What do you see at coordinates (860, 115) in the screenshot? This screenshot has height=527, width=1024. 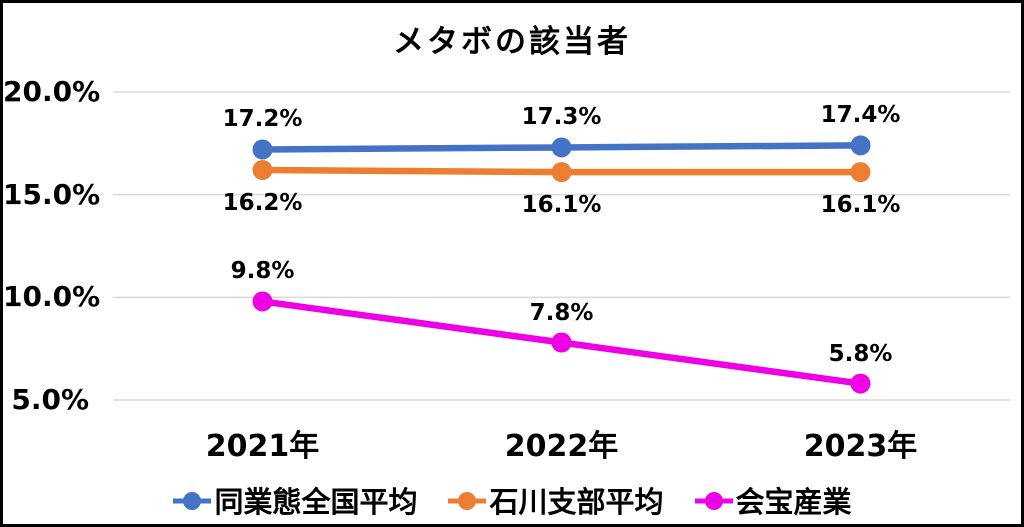 I see `data-label: 17.4%` at bounding box center [860, 115].